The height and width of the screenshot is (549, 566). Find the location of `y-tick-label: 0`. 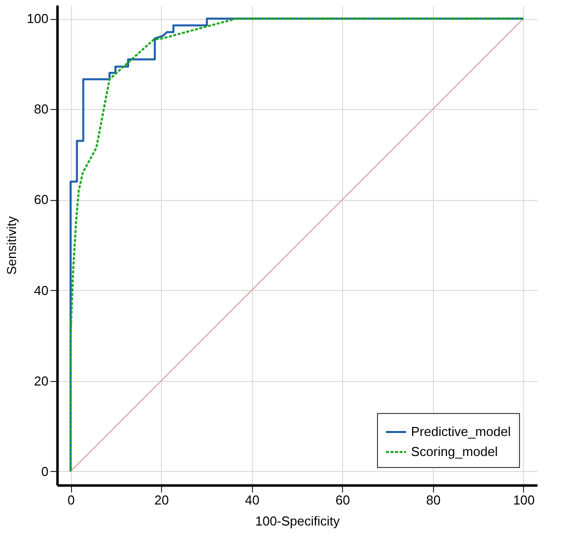

y-tick-label: 0 is located at coordinates (44, 471).